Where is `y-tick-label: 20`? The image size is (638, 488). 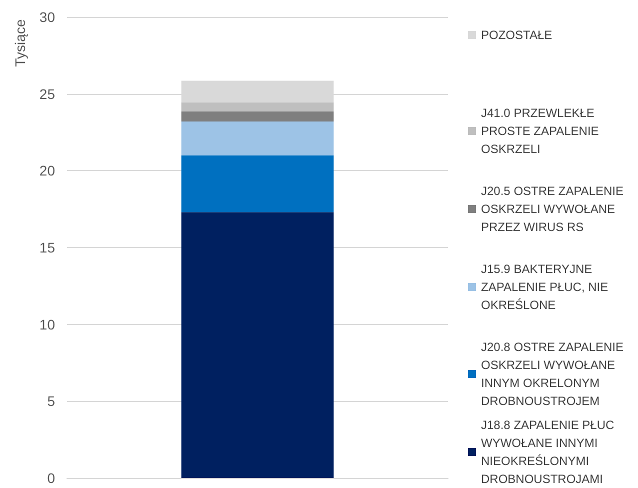 y-tick-label: 20 is located at coordinates (47, 170).